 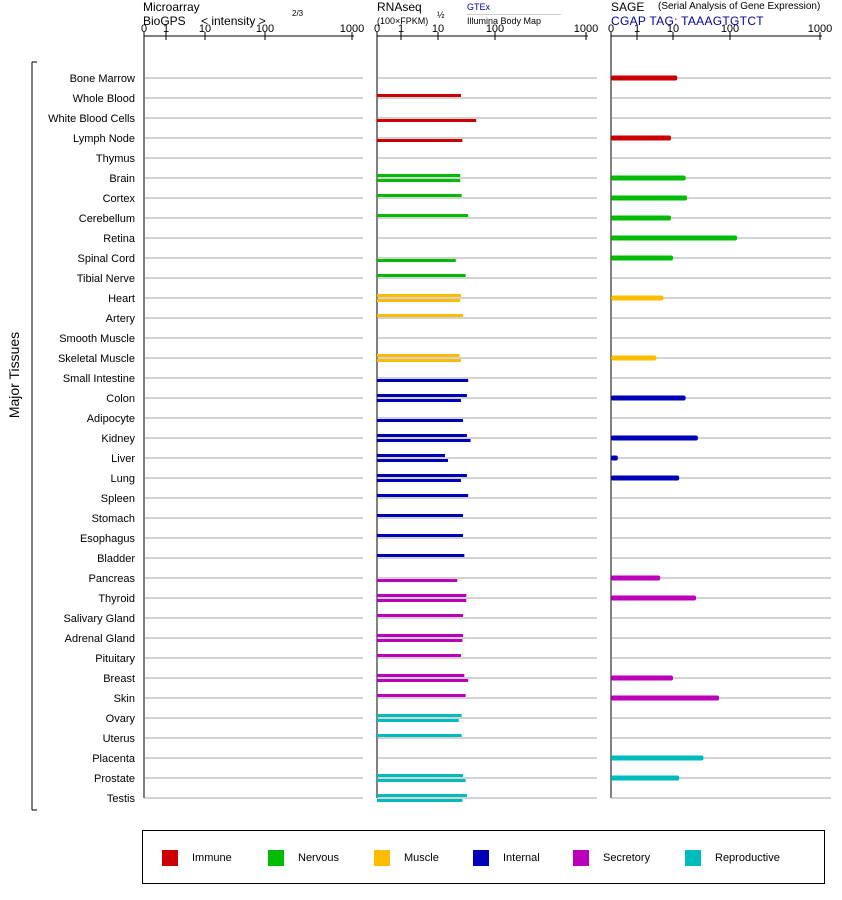 I want to click on sage-subtitle: (Serial Analysis of Gene Expression), so click(x=739, y=6).